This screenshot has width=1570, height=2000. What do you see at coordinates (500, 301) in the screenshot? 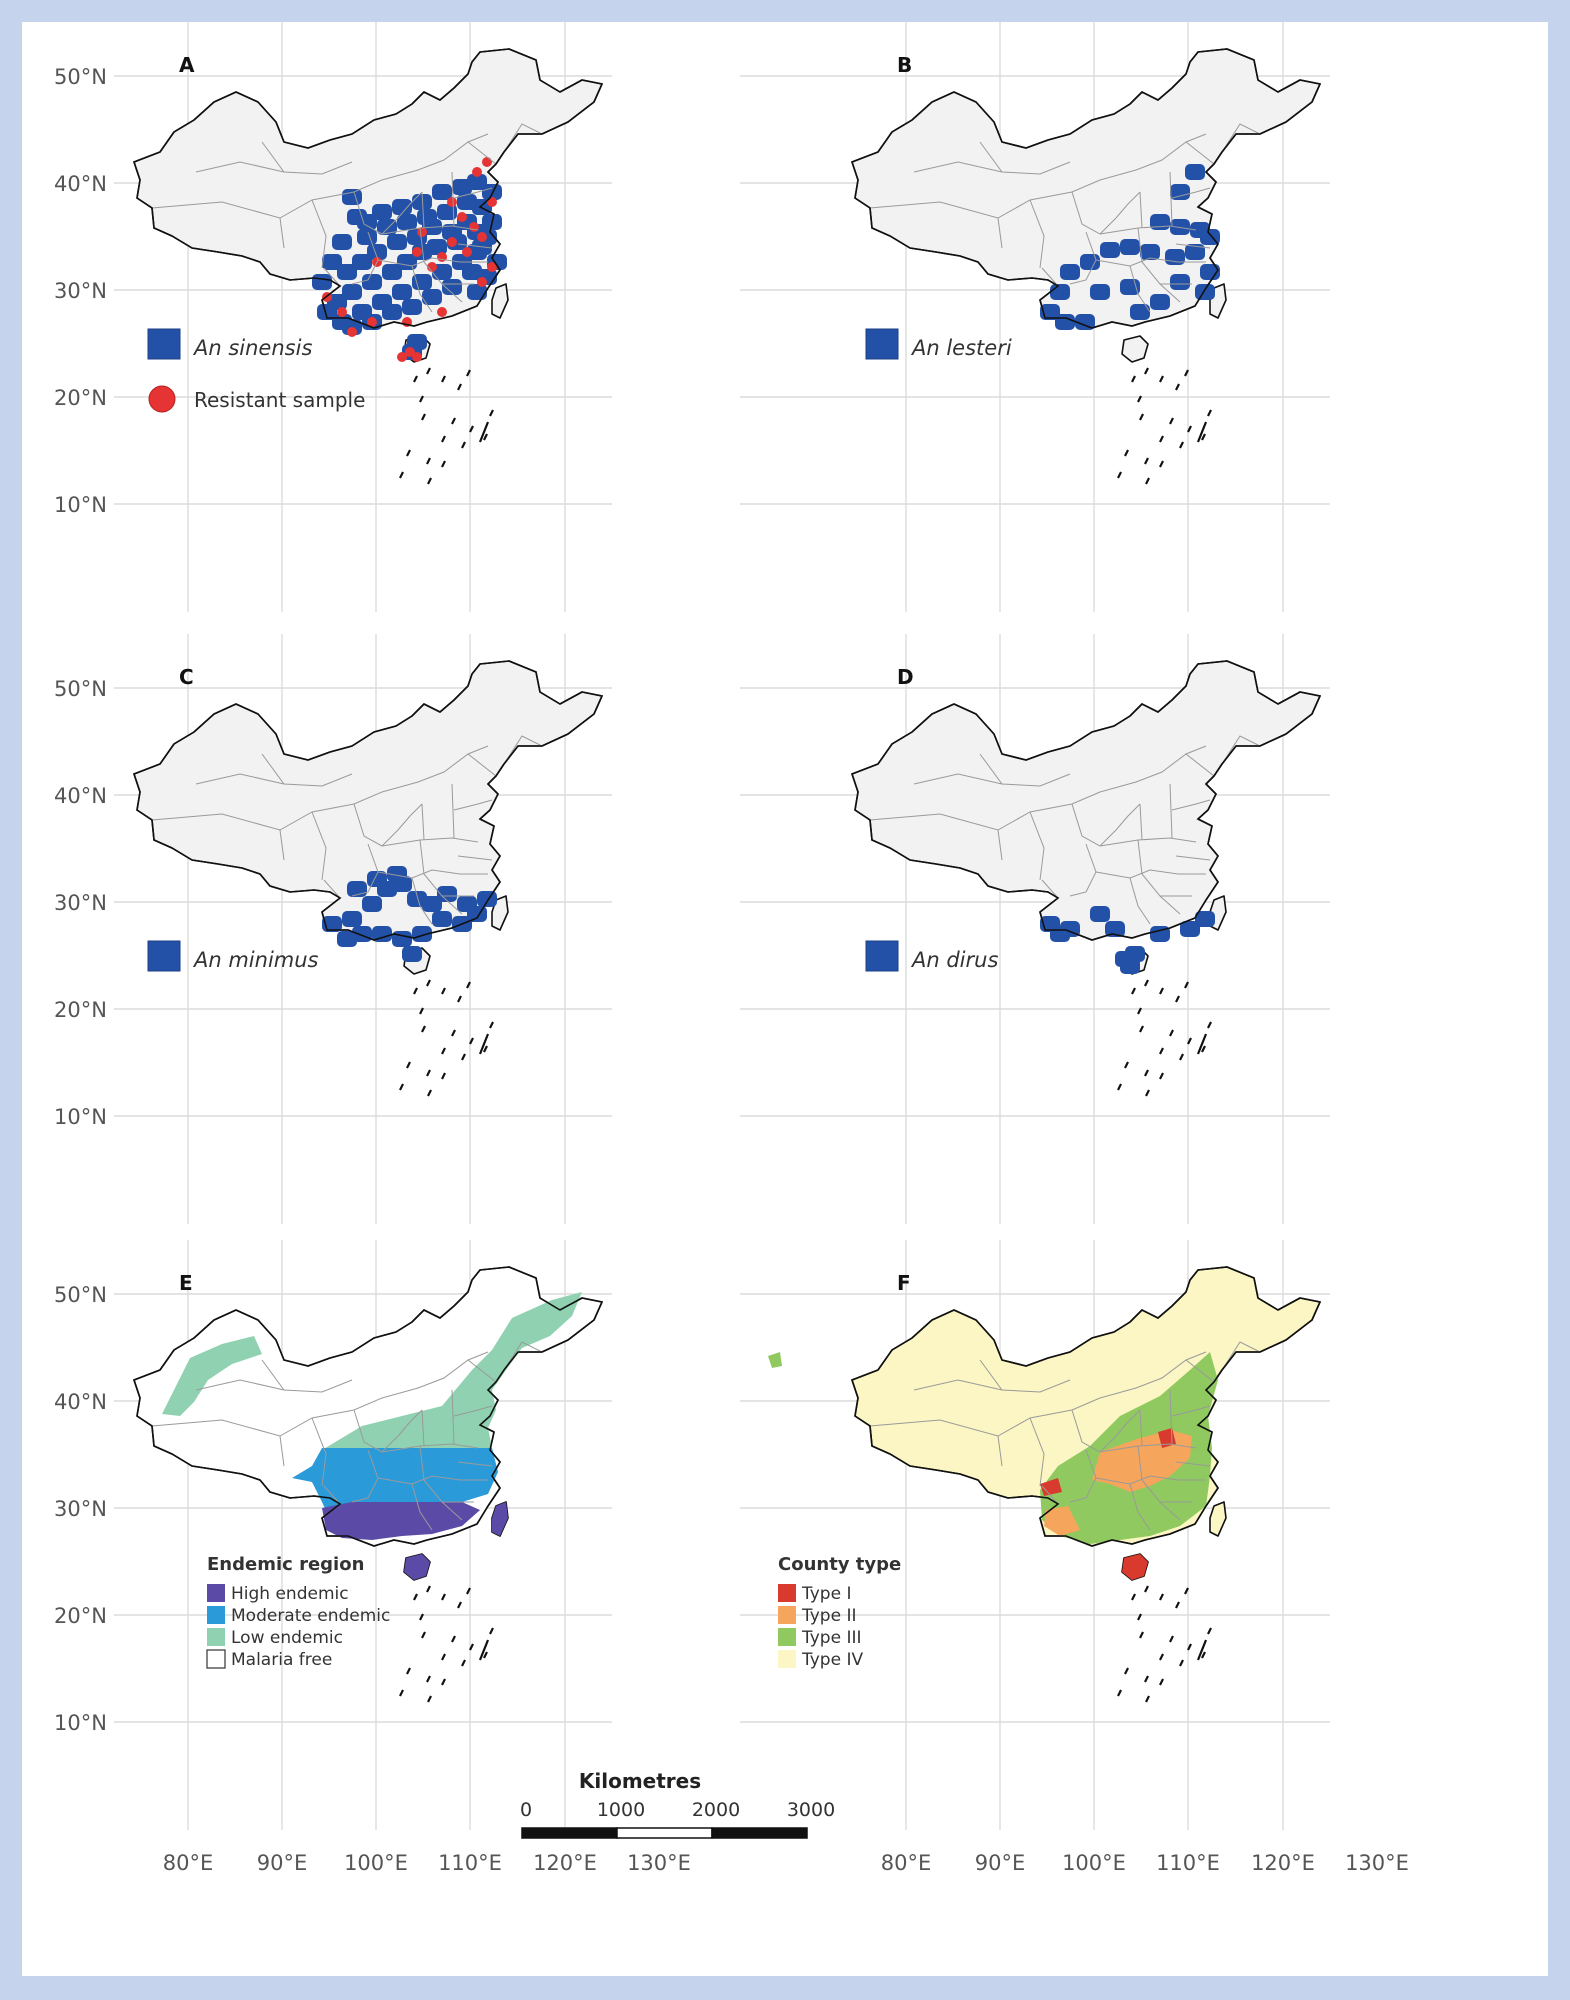
I see `taiwan-island` at bounding box center [500, 301].